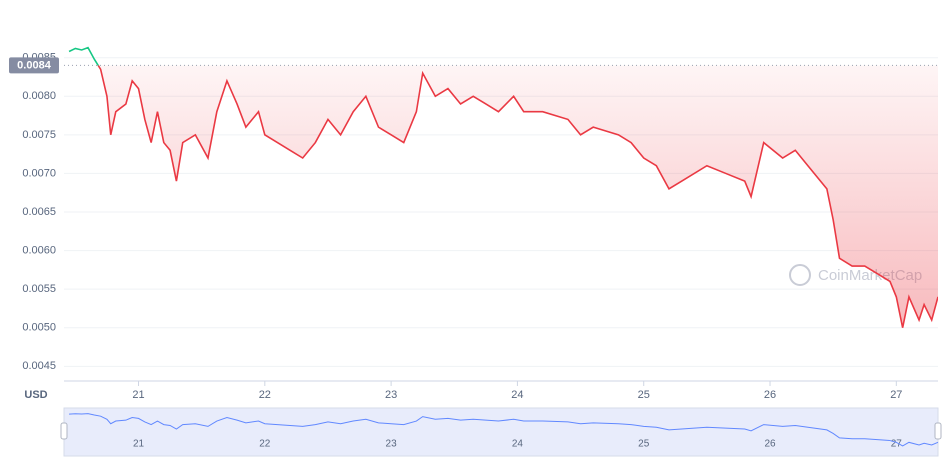 The height and width of the screenshot is (470, 944). Describe the element at coordinates (39, 96) in the screenshot. I see `y-tick-label: 0.0080` at that location.